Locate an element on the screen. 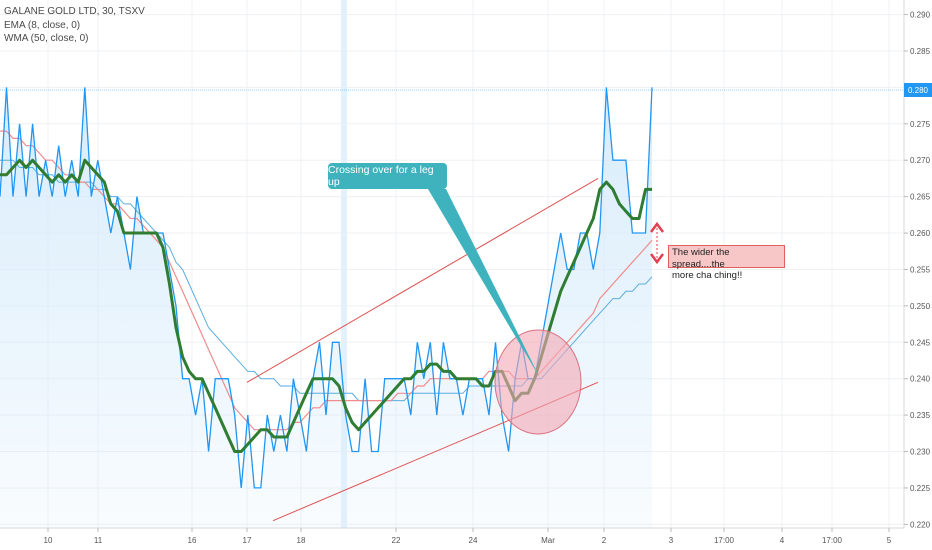 This screenshot has width=932, height=550. legend-ema: EMA (8, close, 0) is located at coordinates (42, 25).